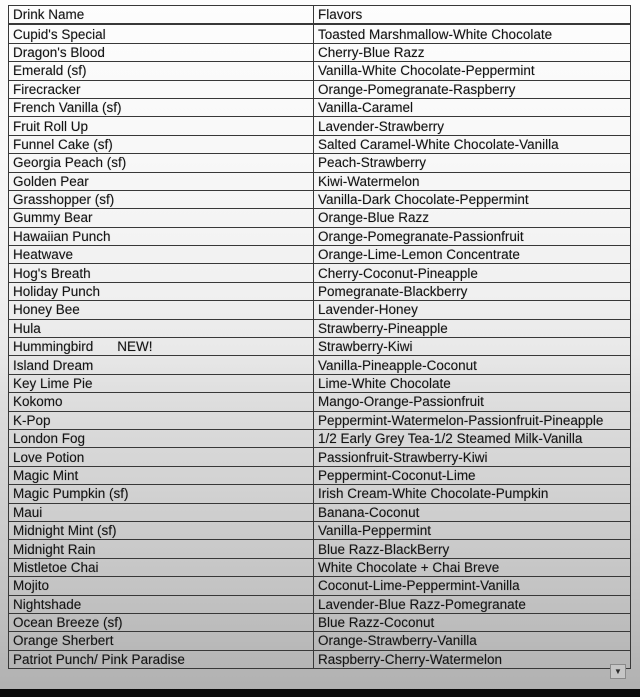  I want to click on table-row: Maui Banana-Coconut, so click(319, 512).